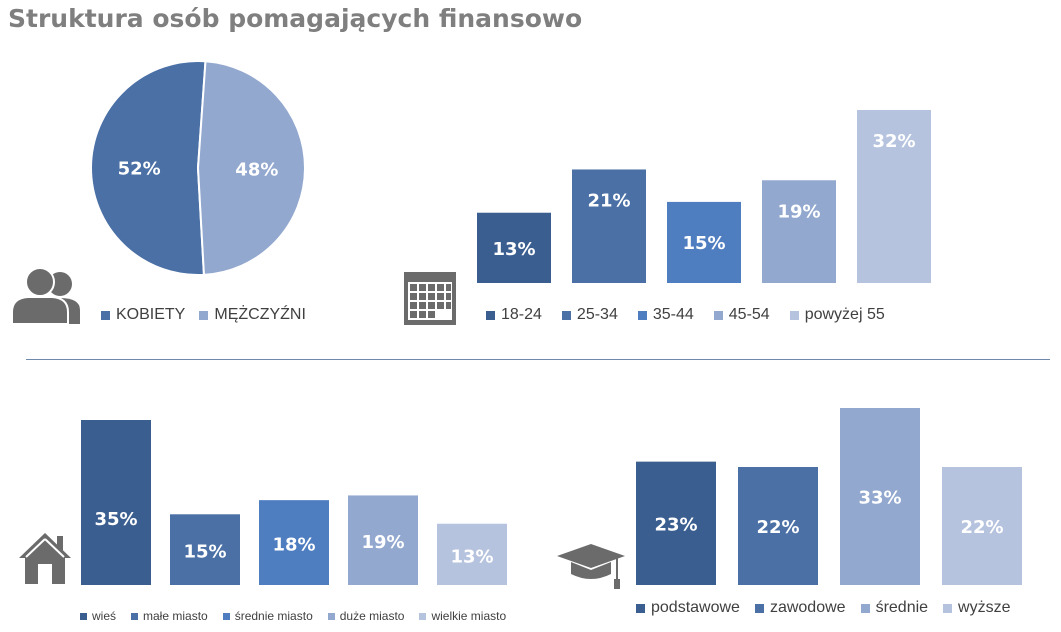 Image resolution: width=1061 pixels, height=632 pixels. Describe the element at coordinates (521, 314) in the screenshot. I see `legend-label: 18-24` at that location.